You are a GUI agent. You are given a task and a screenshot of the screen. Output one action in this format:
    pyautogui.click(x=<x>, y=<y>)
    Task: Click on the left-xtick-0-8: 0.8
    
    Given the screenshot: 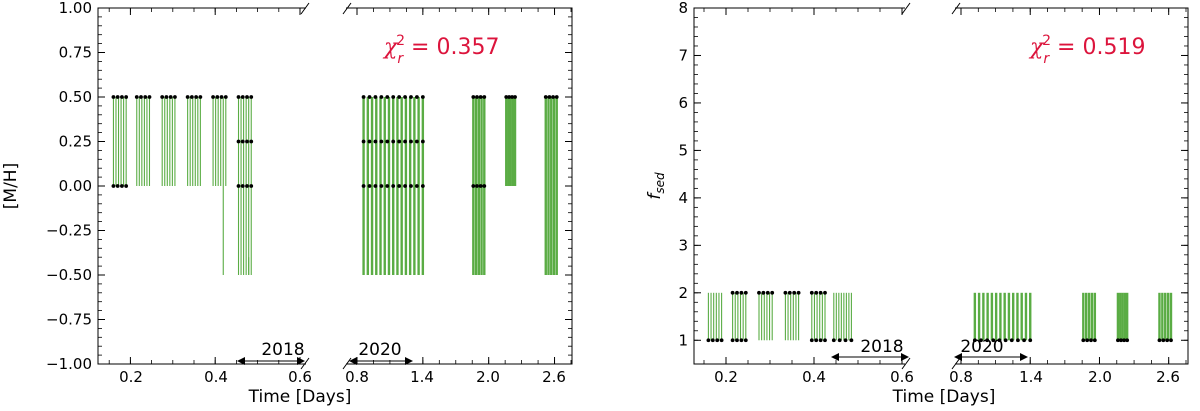 What is the action you would take?
    pyautogui.click(x=357, y=377)
    